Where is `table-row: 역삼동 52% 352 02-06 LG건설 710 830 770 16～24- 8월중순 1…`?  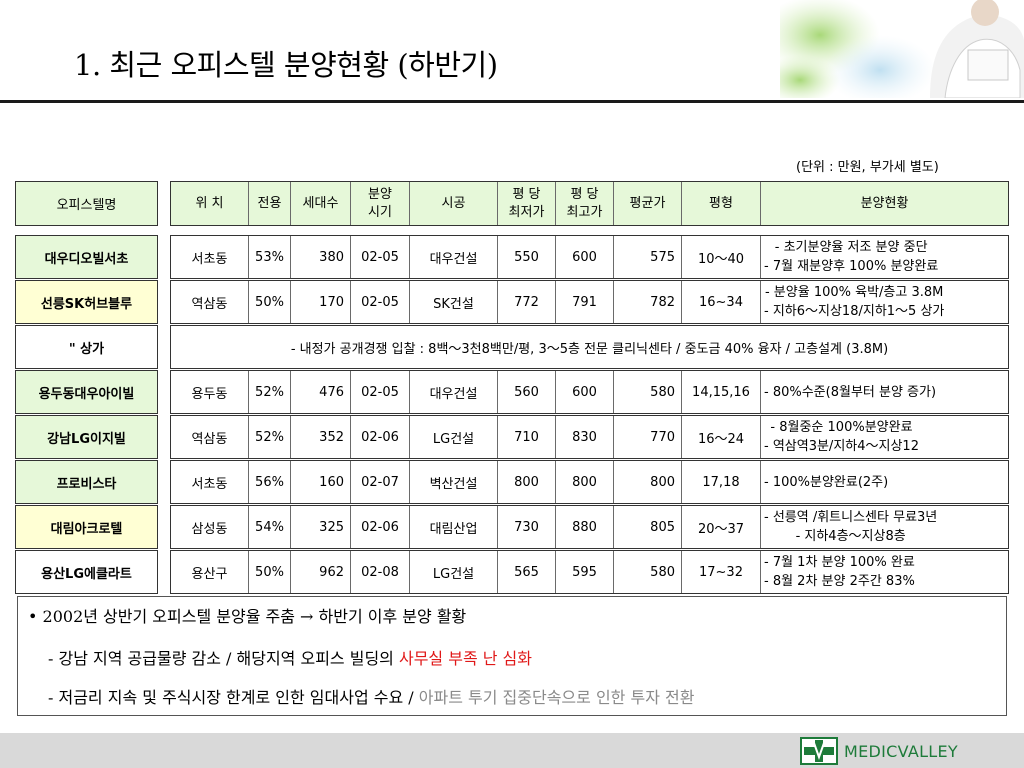 table-row: 역삼동 52% 352 02-06 LG건설 710 830 770 16～24- 8월중순 1… is located at coordinates (589, 437).